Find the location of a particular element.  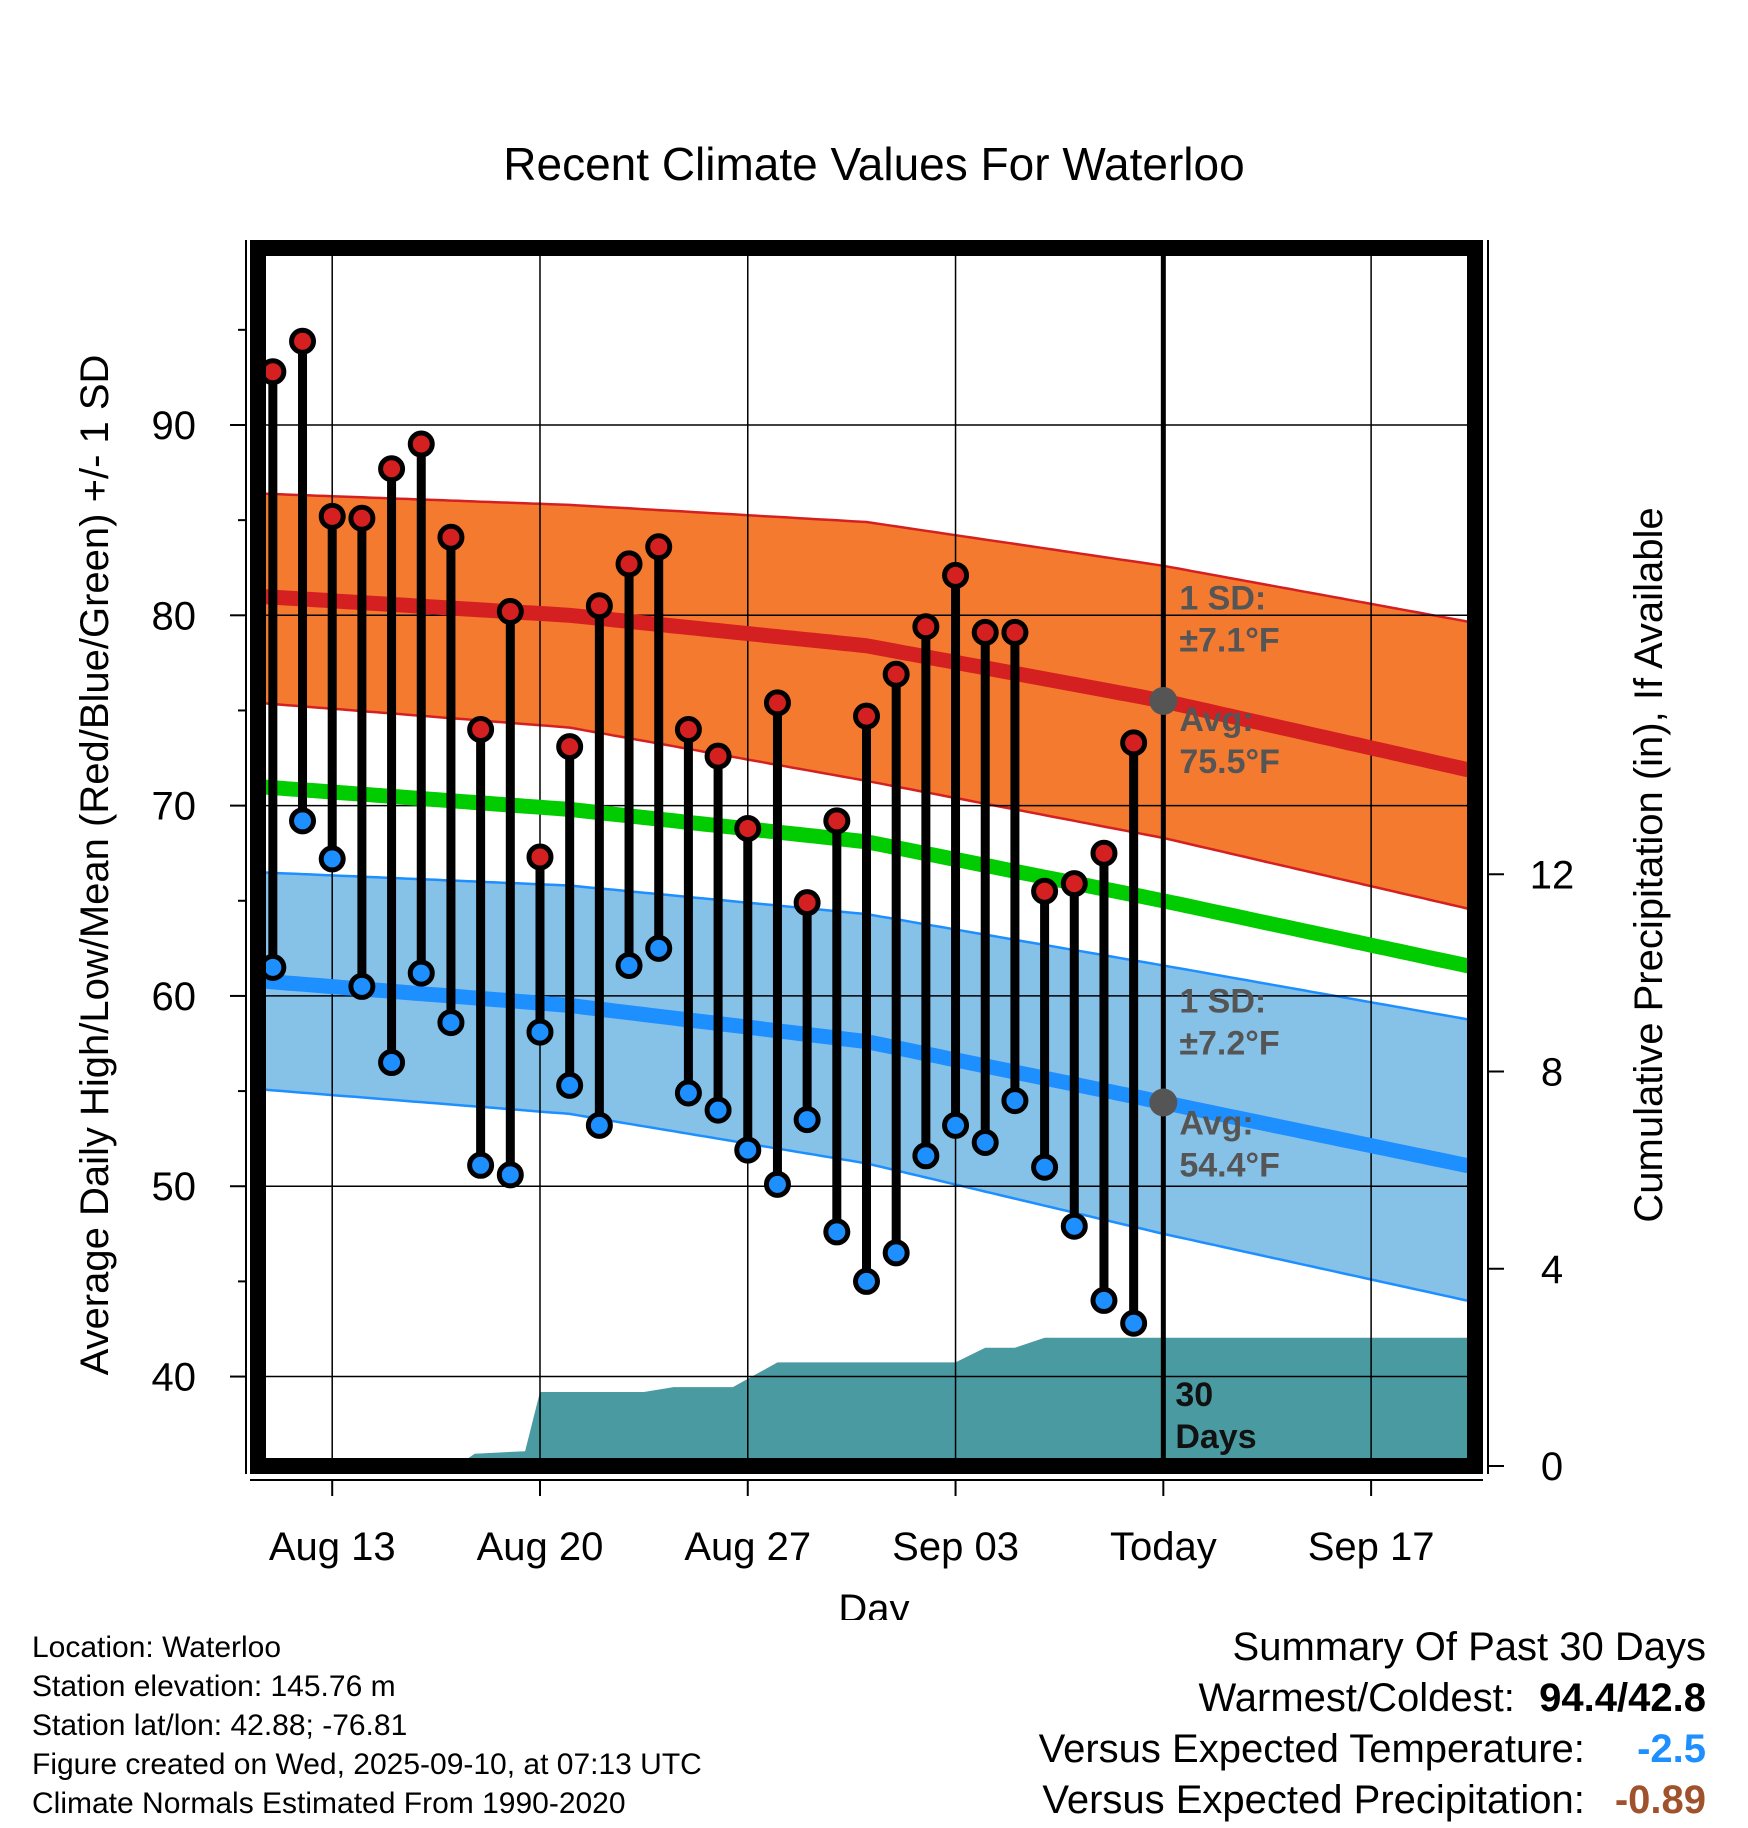

normals-text: Climate Normals Estimated From 1990-2020 is located at coordinates (329, 1803).